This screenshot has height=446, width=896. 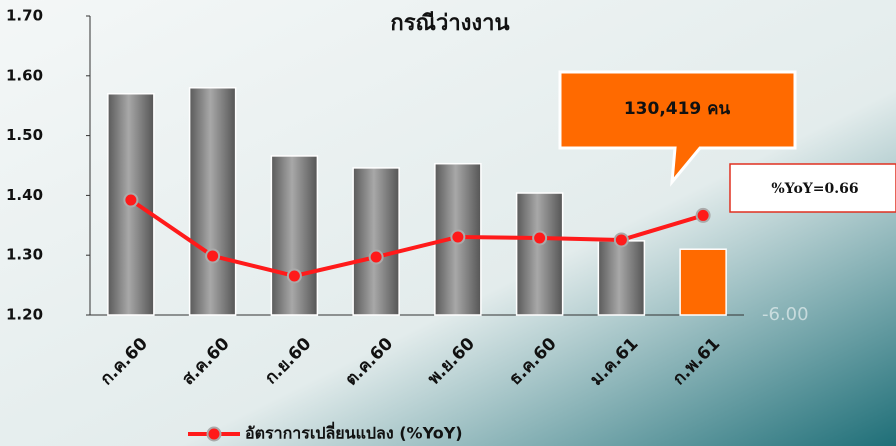 What do you see at coordinates (677, 109) in the screenshot?
I see `annotation: 130,419 คน` at bounding box center [677, 109].